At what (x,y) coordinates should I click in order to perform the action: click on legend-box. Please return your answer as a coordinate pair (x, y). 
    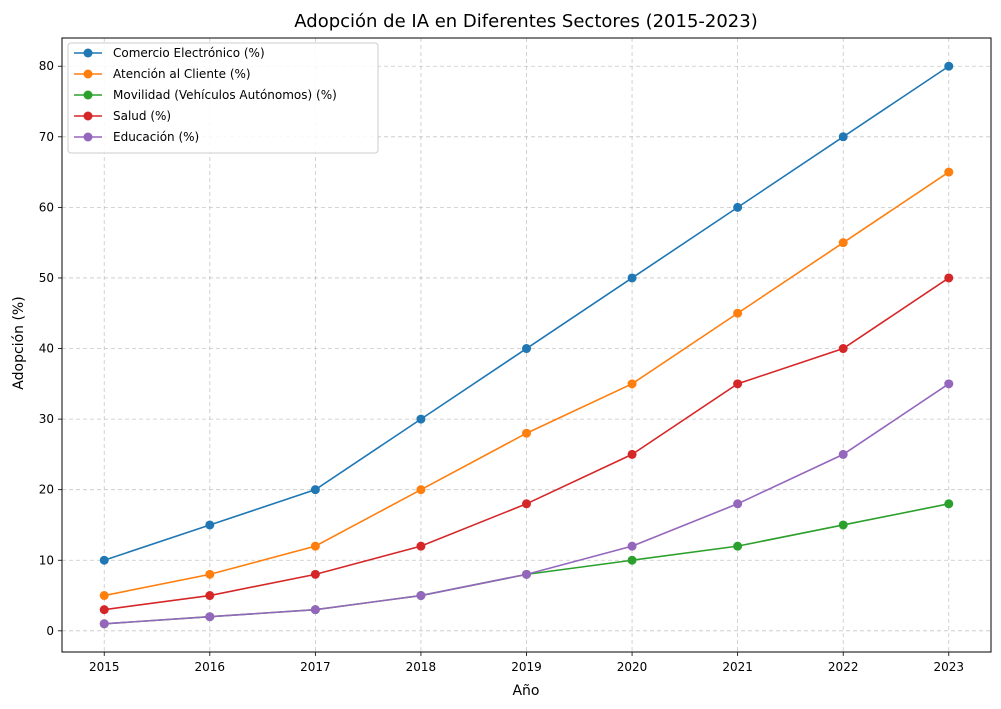
    Looking at the image, I should click on (223, 98).